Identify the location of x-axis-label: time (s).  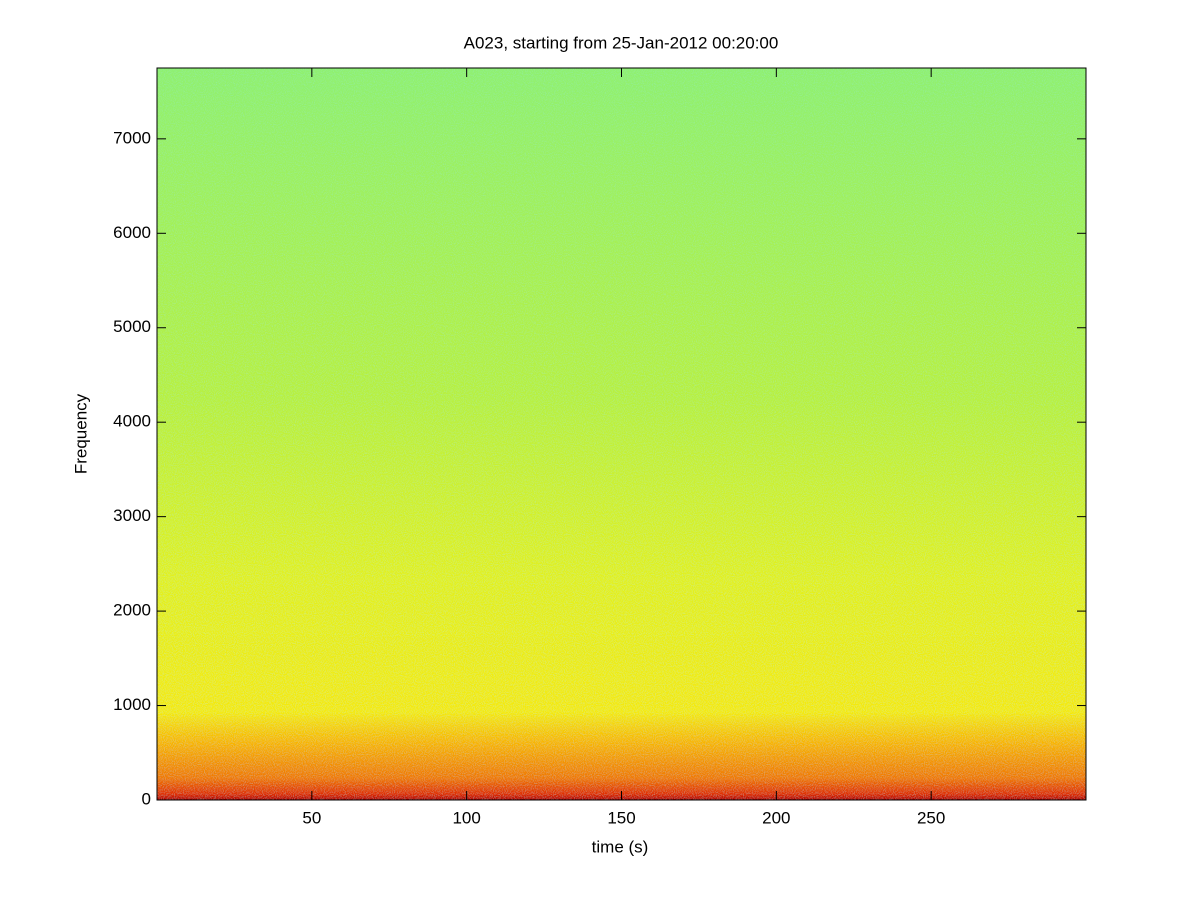
(620, 846).